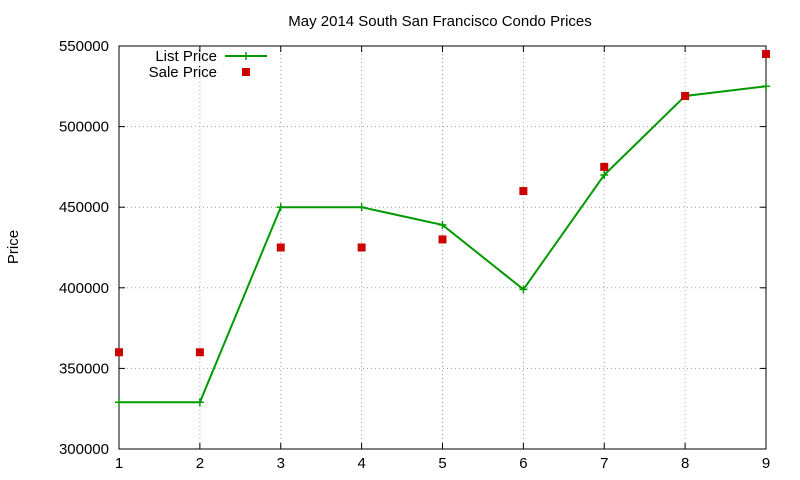 This screenshot has height=480, width=800. Describe the element at coordinates (523, 463) in the screenshot. I see `x-tick-label: 6` at that location.